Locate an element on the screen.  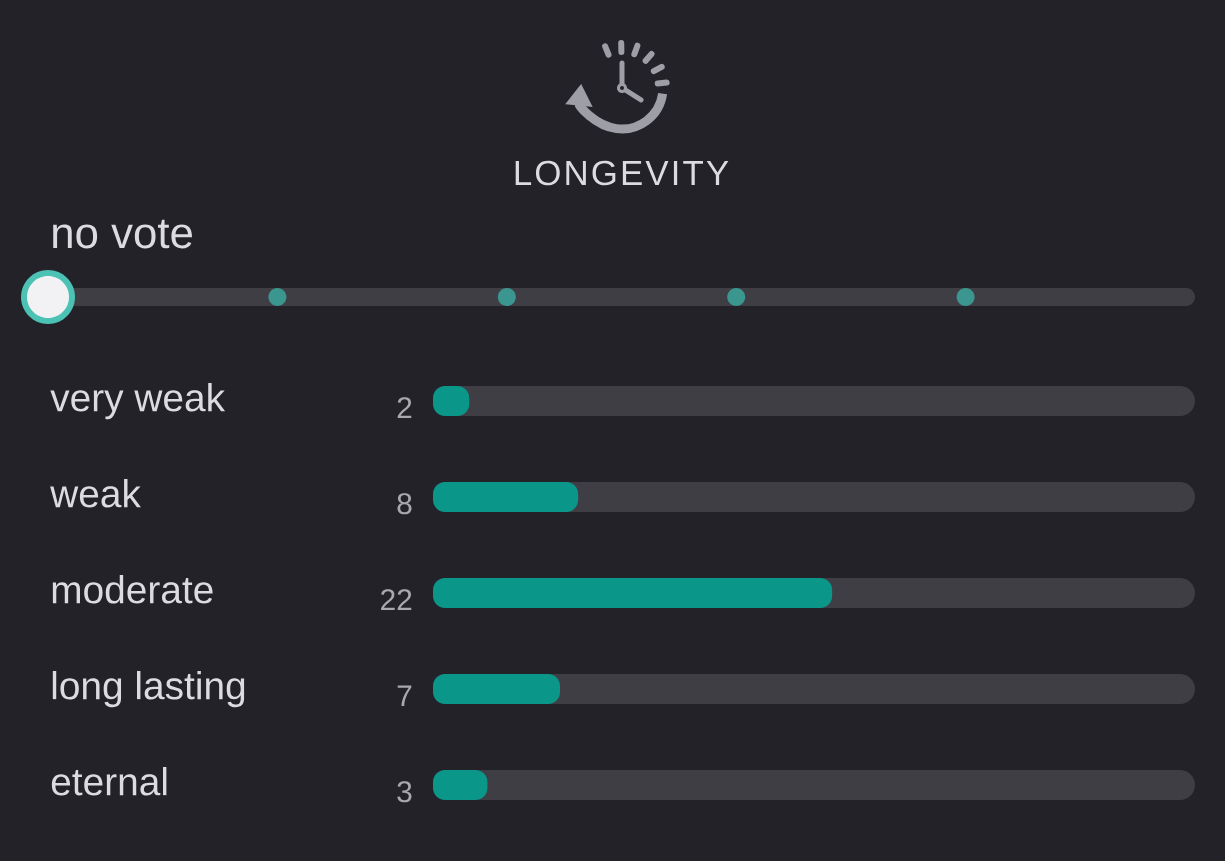
chart-title: LONGEVITY is located at coordinates (622, 173).